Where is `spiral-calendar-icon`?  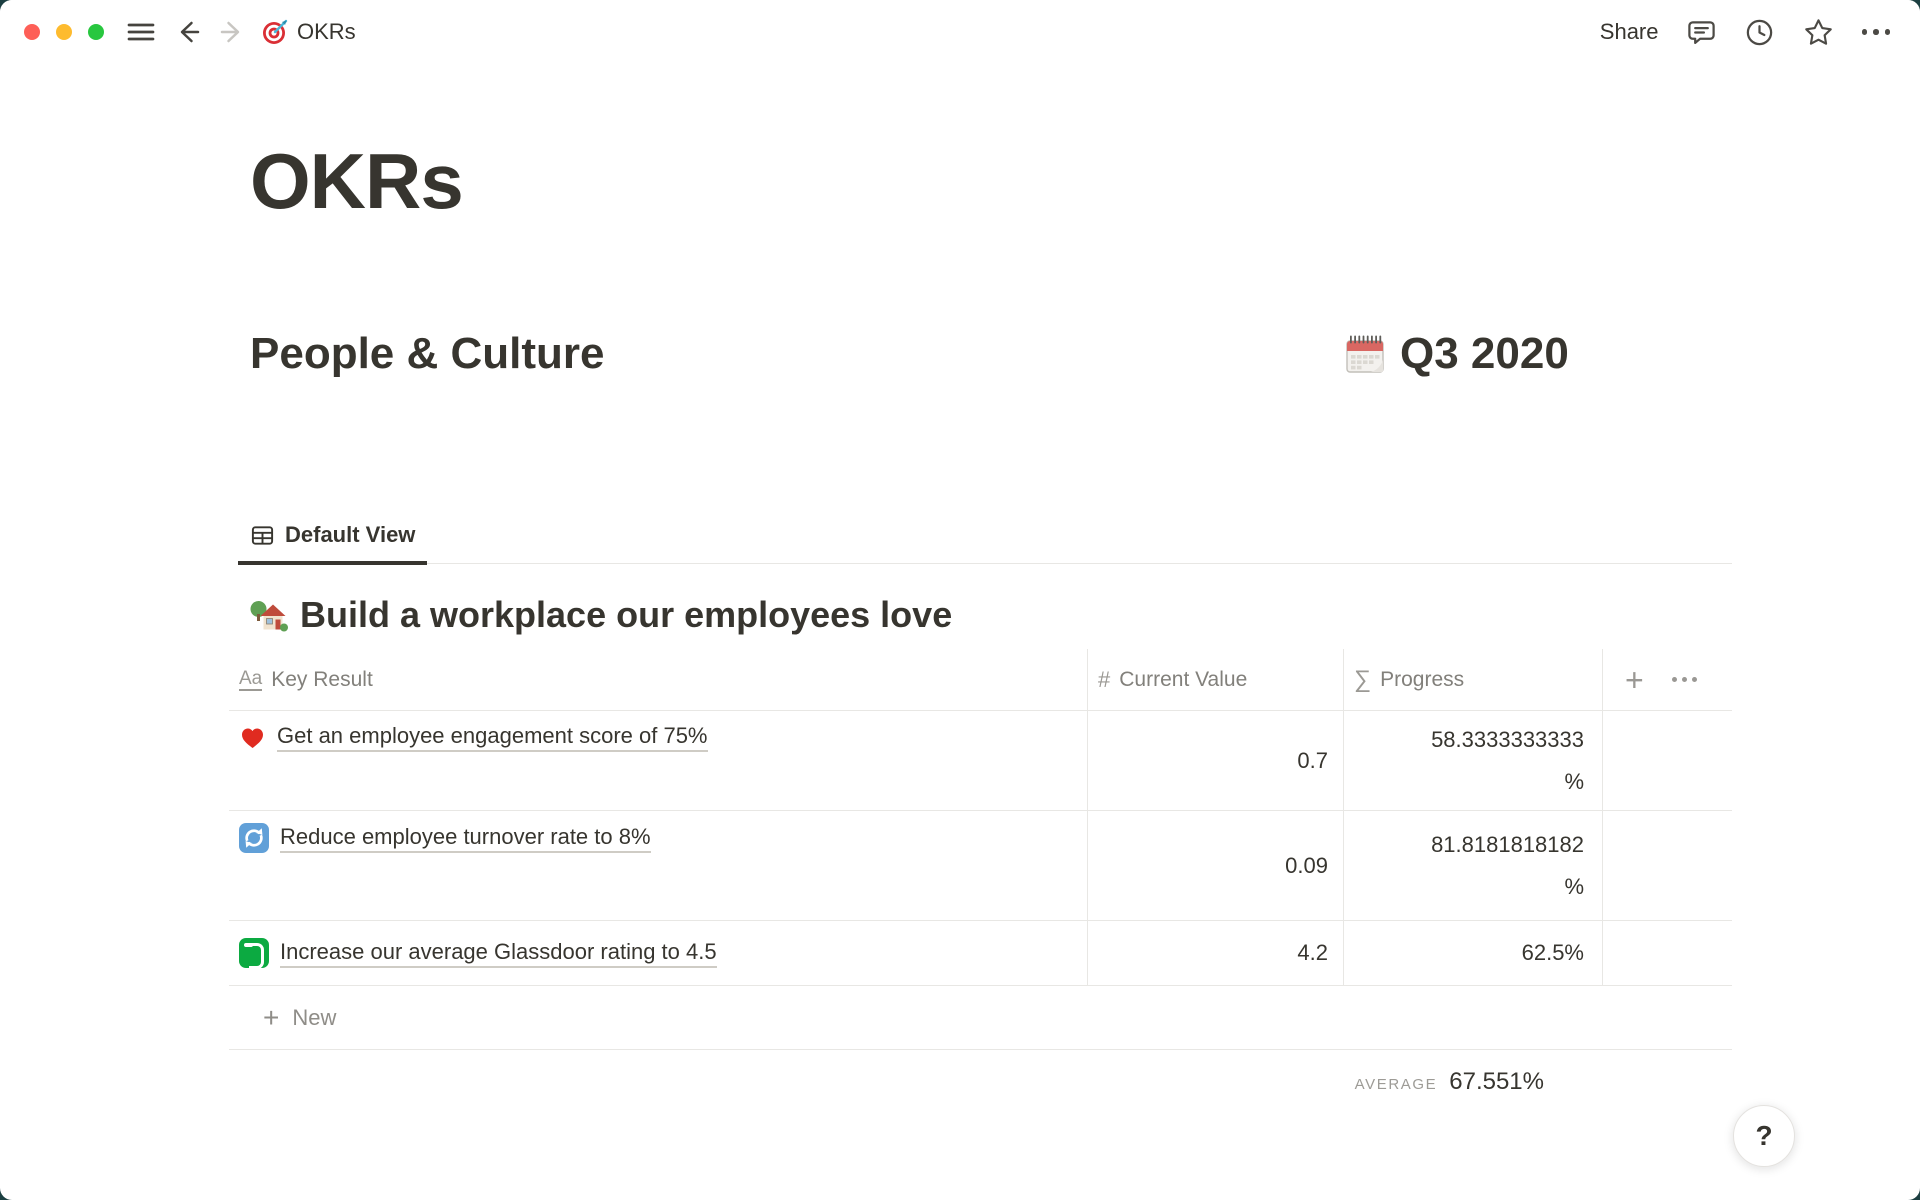
spiral-calendar-icon is located at coordinates (1365, 354).